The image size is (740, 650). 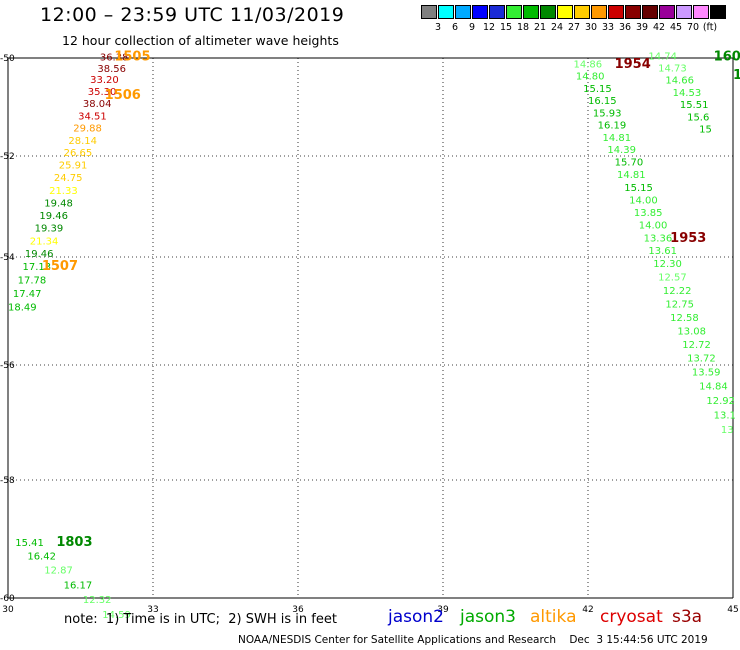 I want to click on wave-height-label: 13.1, so click(x=725, y=415).